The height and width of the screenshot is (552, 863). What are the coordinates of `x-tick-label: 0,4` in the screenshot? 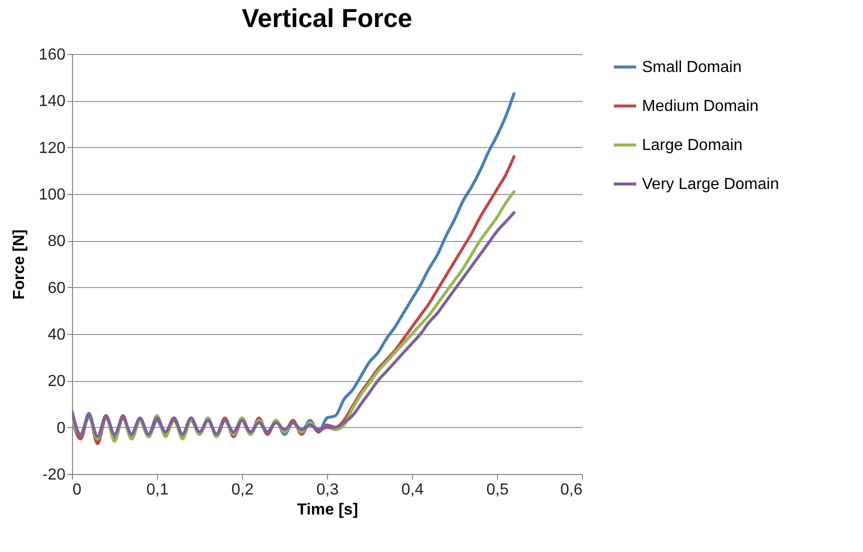 It's located at (412, 490).